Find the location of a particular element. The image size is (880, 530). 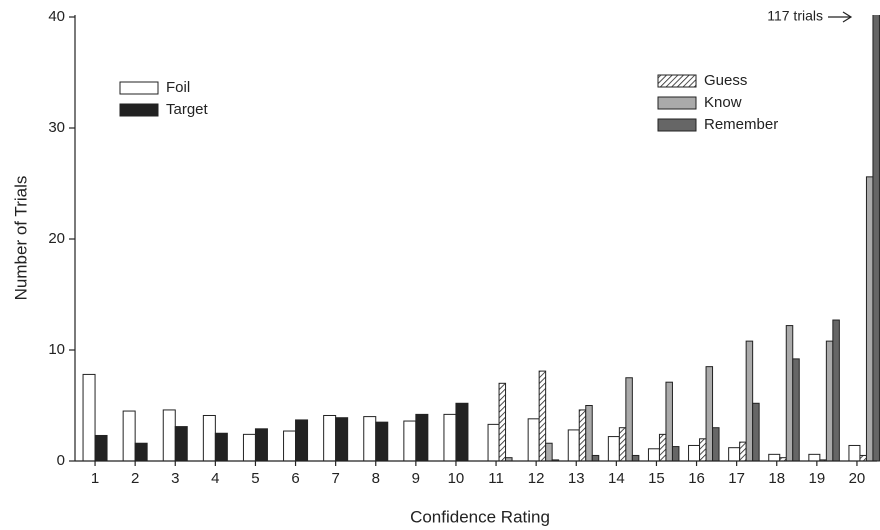

legend-label: Remember is located at coordinates (741, 124).